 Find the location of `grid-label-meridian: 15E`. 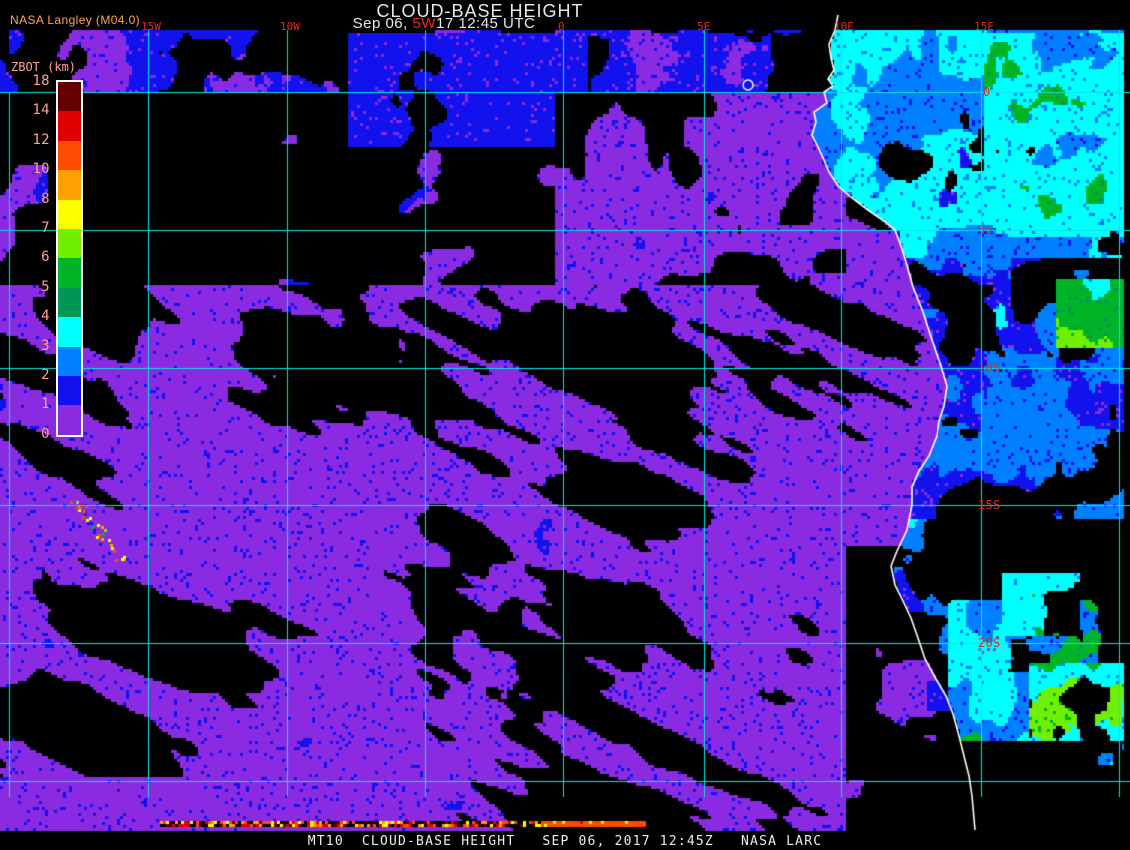

grid-label-meridian: 15E is located at coordinates (984, 26).